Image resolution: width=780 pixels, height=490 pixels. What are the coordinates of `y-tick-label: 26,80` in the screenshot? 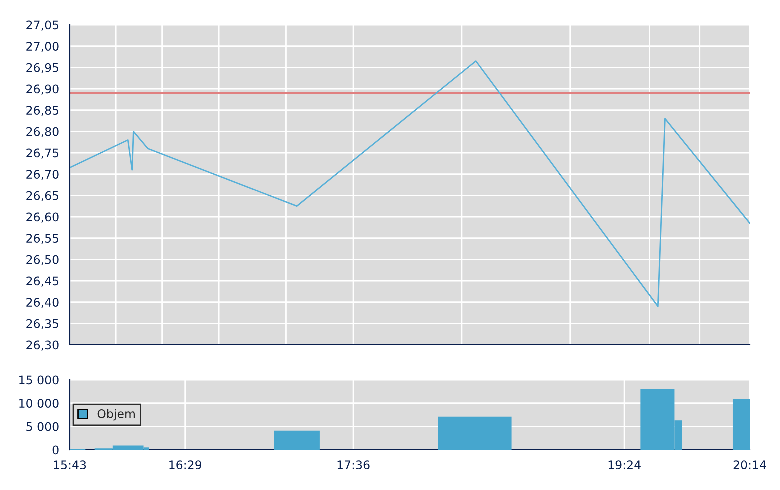 It's located at (42, 132).